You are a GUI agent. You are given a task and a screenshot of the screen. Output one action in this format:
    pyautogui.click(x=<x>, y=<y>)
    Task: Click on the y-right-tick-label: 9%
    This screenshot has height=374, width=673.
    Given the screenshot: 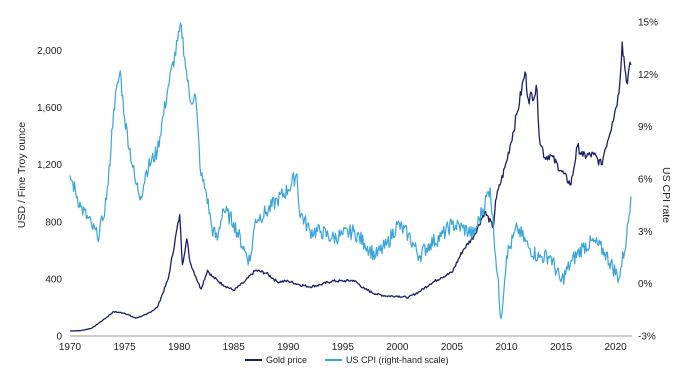 What is the action you would take?
    pyautogui.click(x=645, y=127)
    